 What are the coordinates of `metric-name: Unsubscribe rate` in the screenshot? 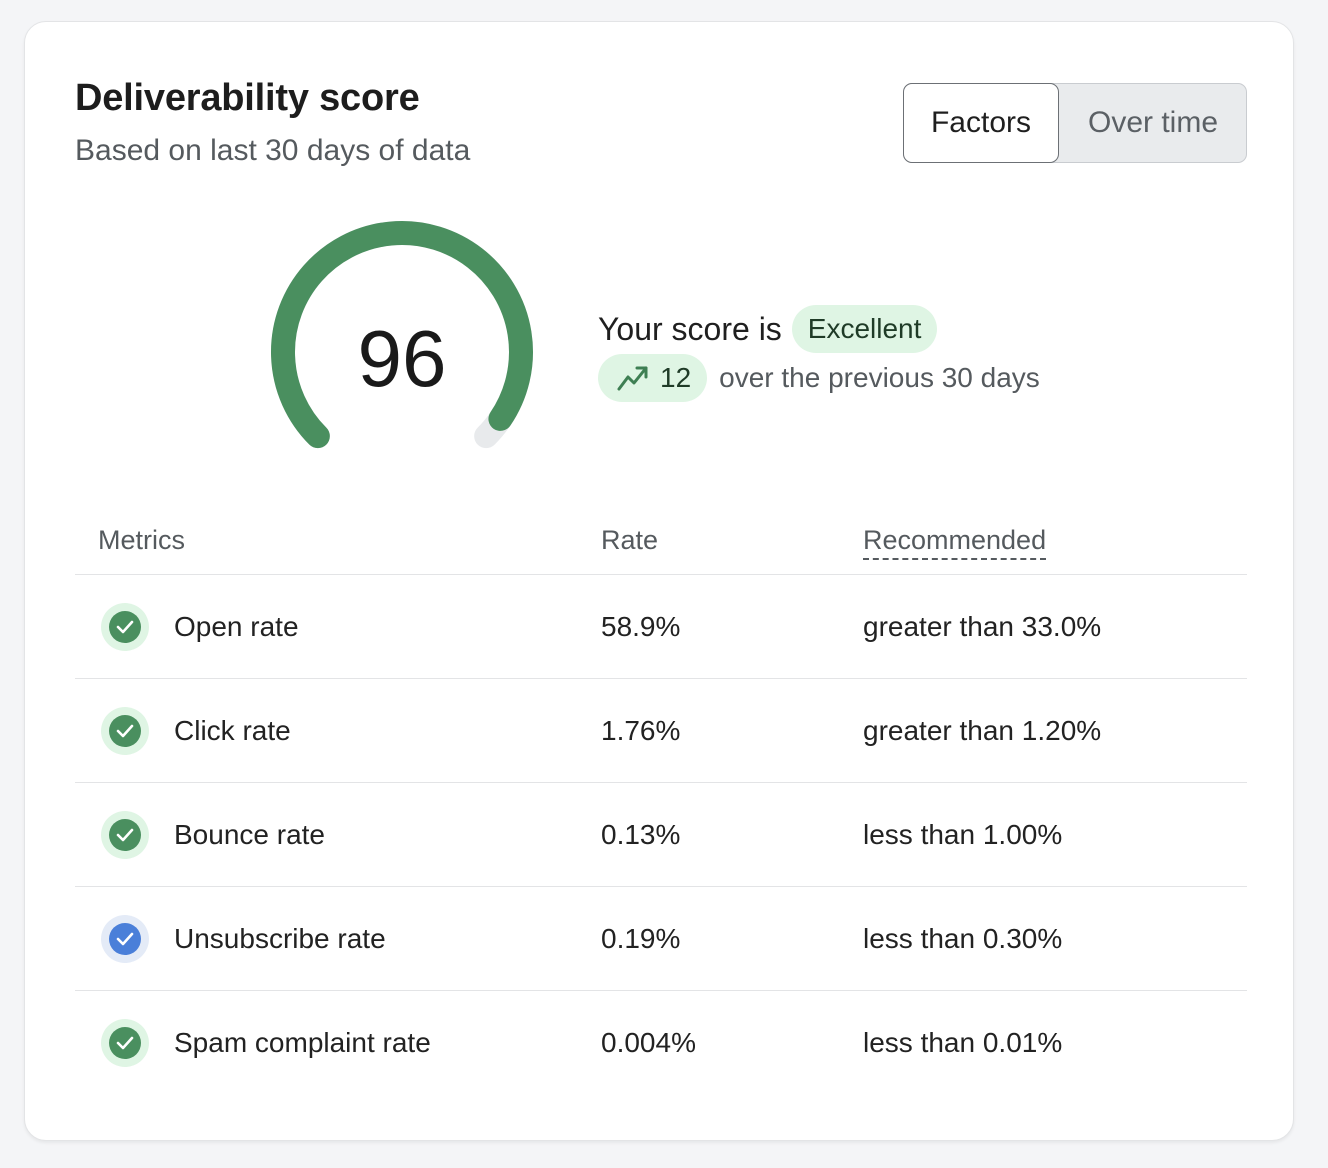 It's located at (280, 938).